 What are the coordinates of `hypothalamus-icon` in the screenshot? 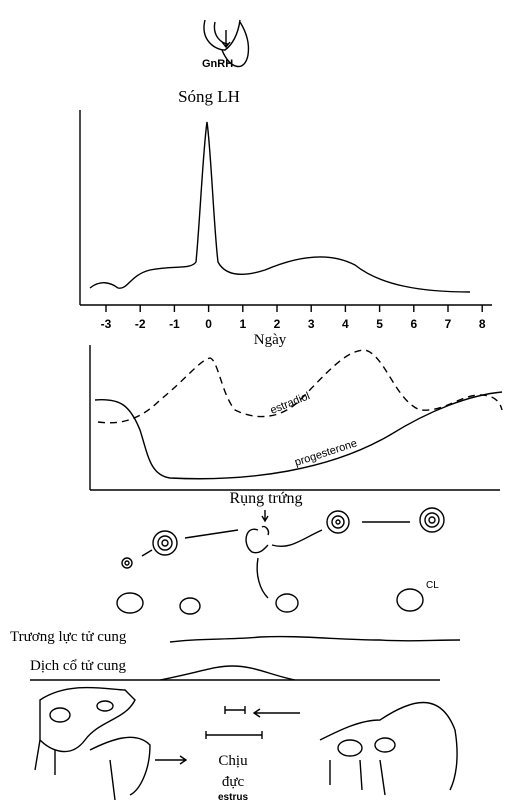 It's located at (226, 43).